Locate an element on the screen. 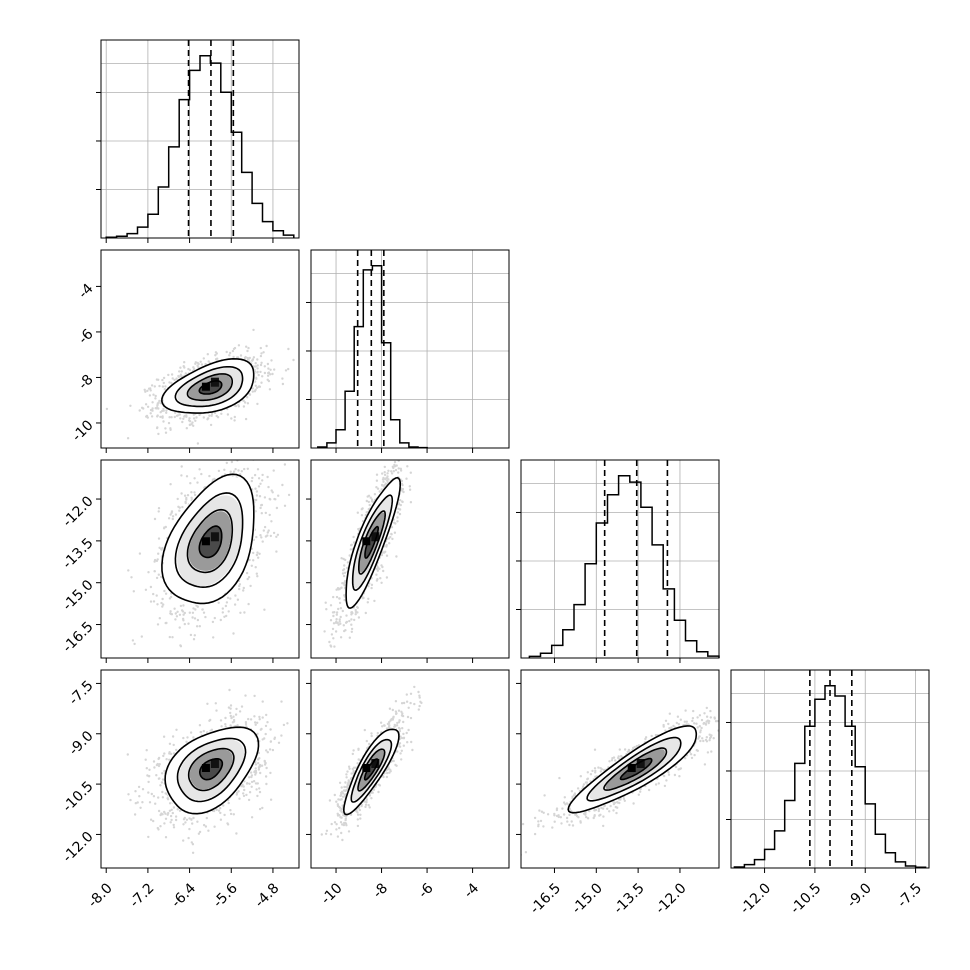 Image resolution: width=970 pixels, height=970 pixels. y-tick-label: -10 is located at coordinates (82, 430).